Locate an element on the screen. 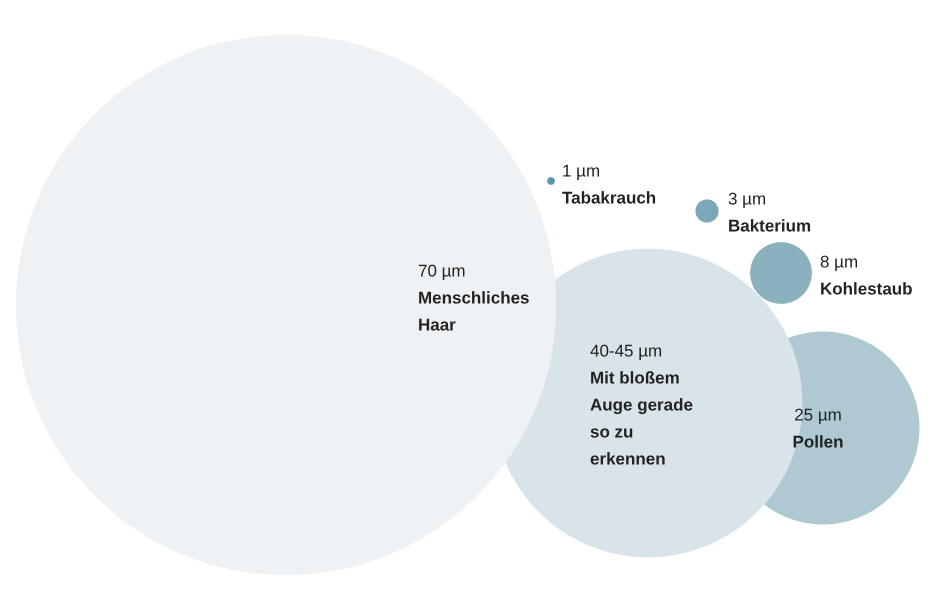 The image size is (945, 610). category-label: Pollen is located at coordinates (818, 442).